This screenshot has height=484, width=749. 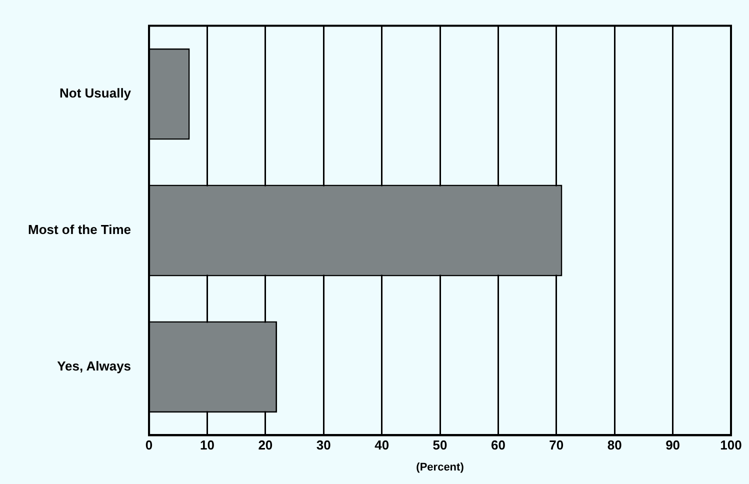 What do you see at coordinates (731, 445) in the screenshot?
I see `x-tick-label: 100` at bounding box center [731, 445].